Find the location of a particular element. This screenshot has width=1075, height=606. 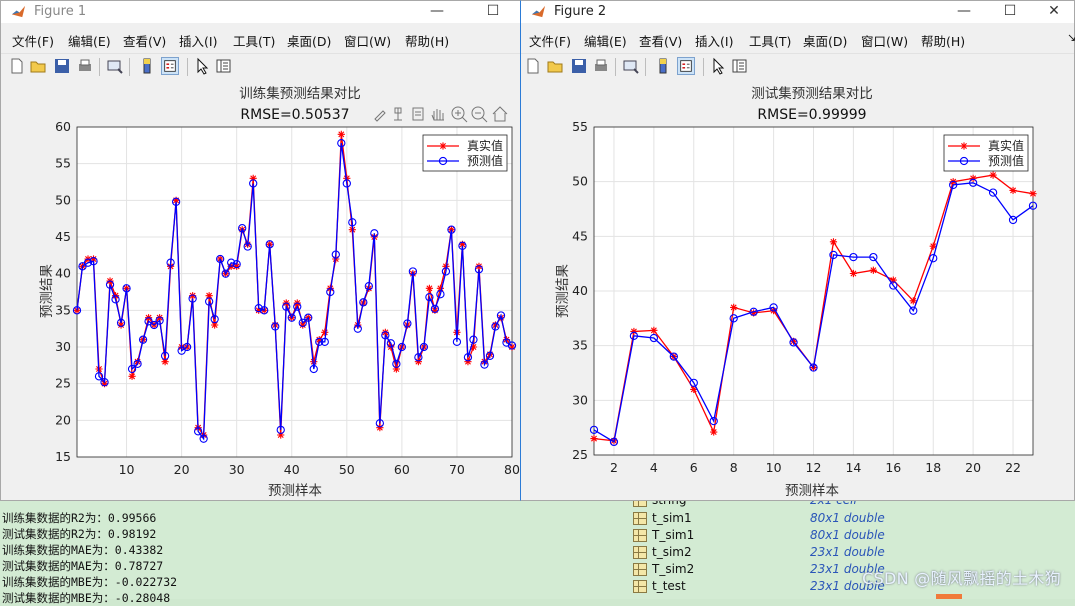

y-tick-label: 45 is located at coordinates (63, 236).